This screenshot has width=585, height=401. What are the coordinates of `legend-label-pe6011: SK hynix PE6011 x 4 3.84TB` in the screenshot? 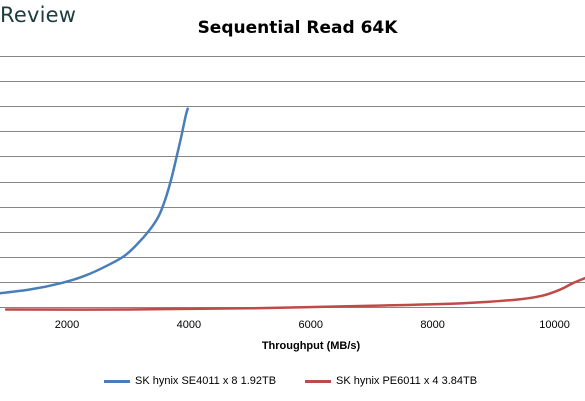 It's located at (407, 381).